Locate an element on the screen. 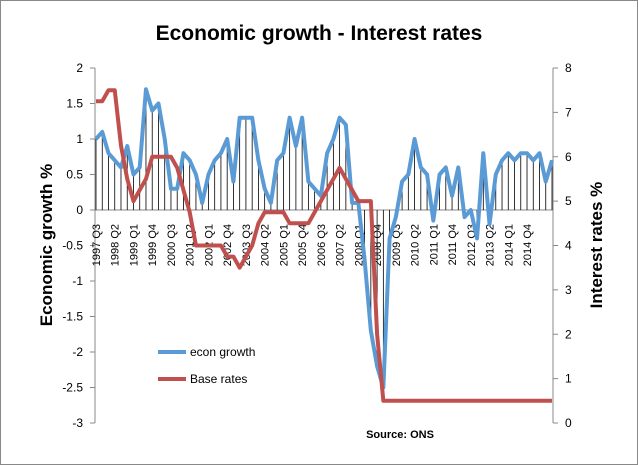  x-tick-label: 1999 Q4 is located at coordinates (153, 245).